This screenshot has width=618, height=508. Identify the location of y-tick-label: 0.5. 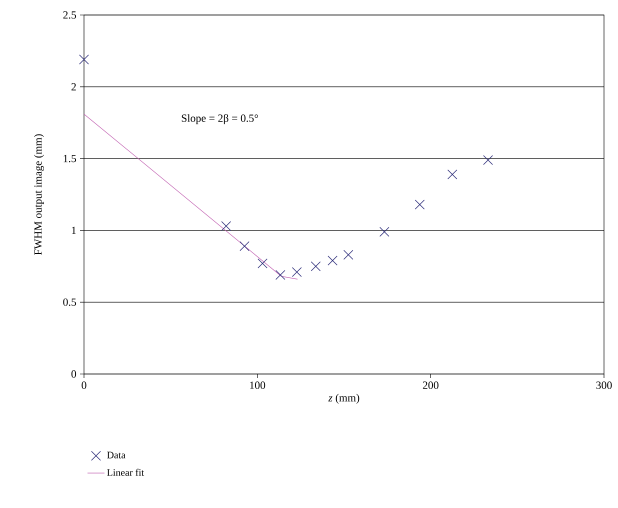
(69, 302).